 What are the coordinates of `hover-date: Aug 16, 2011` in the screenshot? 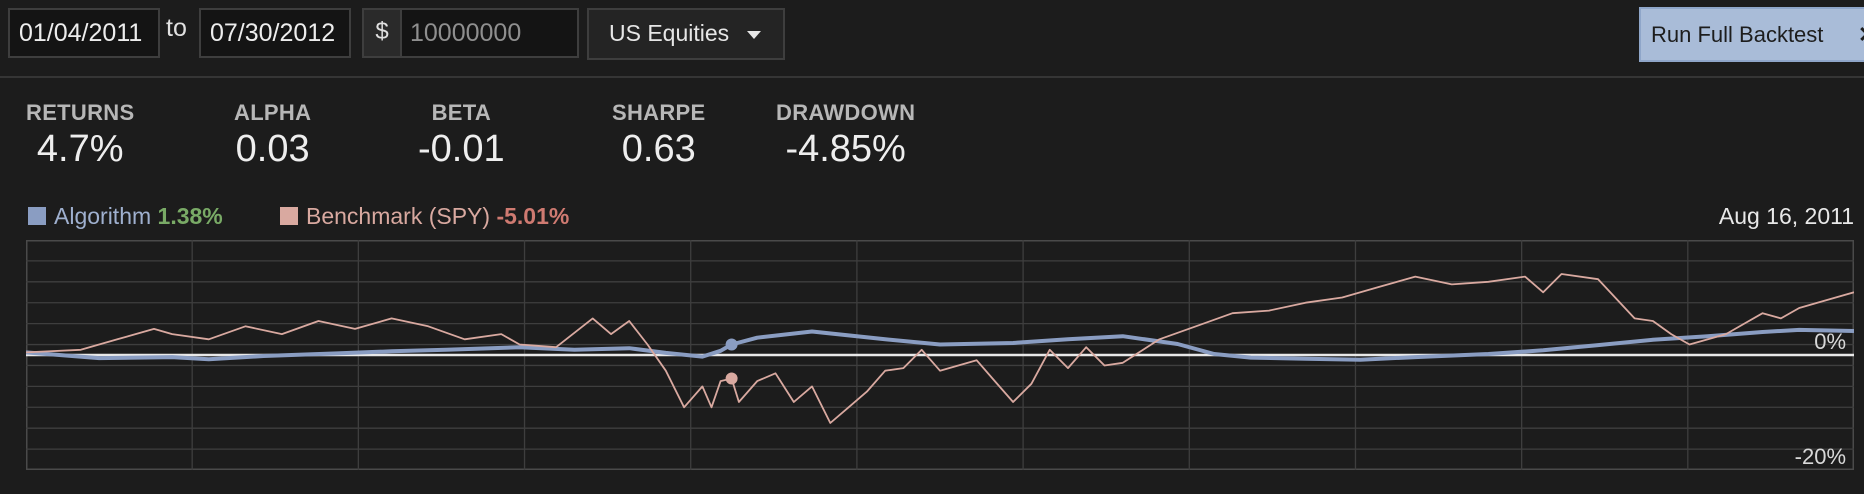 It's located at (1786, 216).